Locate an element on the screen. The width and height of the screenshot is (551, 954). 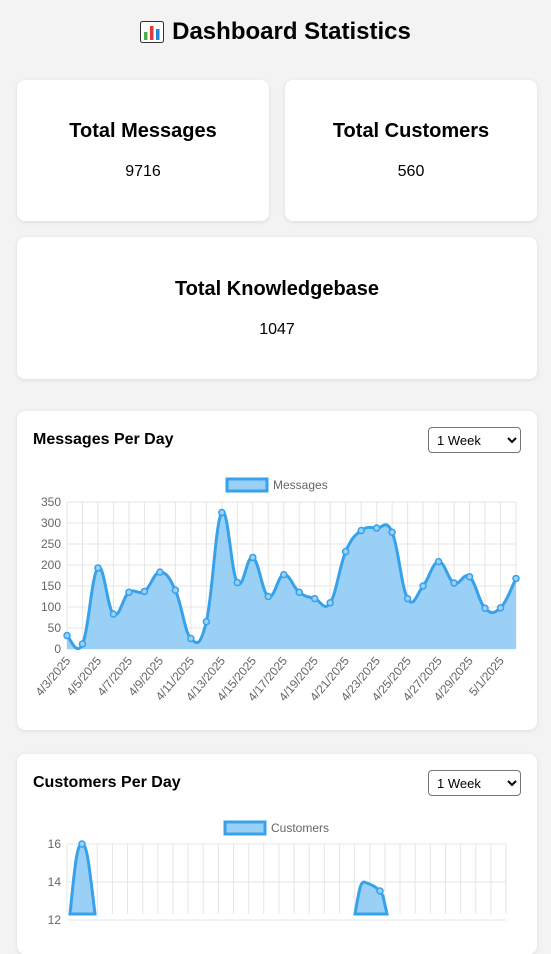
series-area-customers-peak2 is located at coordinates (371, 898).